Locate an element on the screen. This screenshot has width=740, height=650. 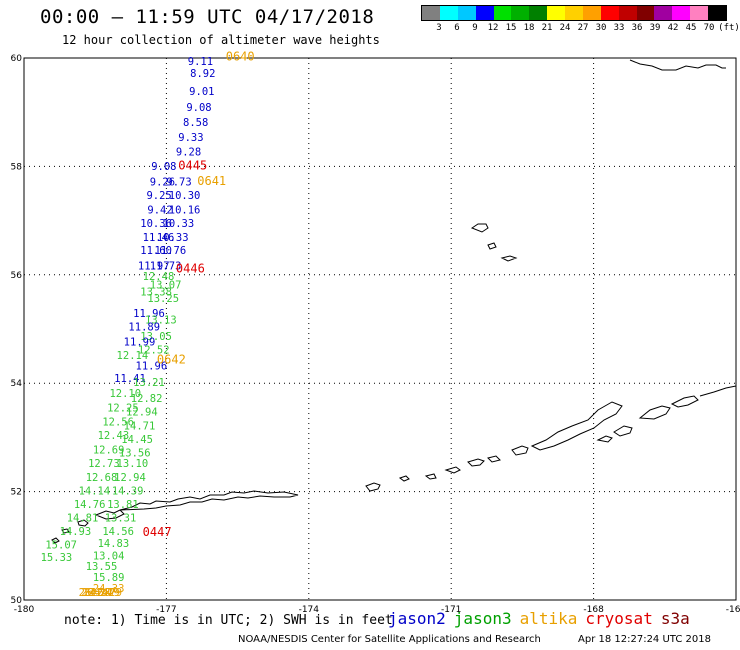
wave-height-value: 26.24 is located at coordinates (97, 593).